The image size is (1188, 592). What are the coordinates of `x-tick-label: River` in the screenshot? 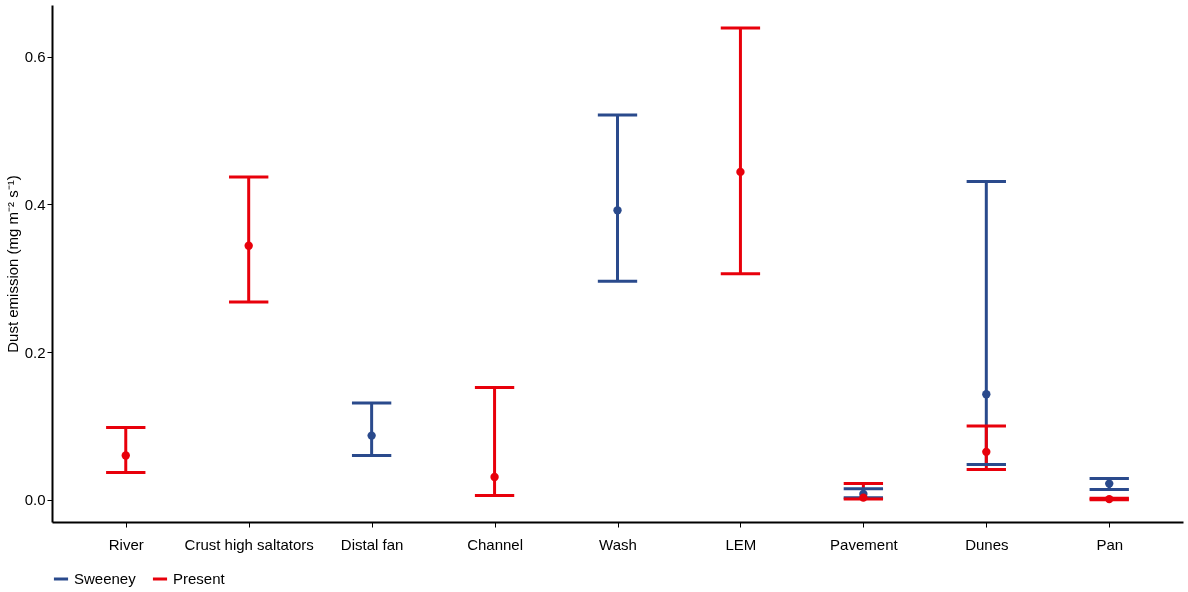 It's located at (126, 544).